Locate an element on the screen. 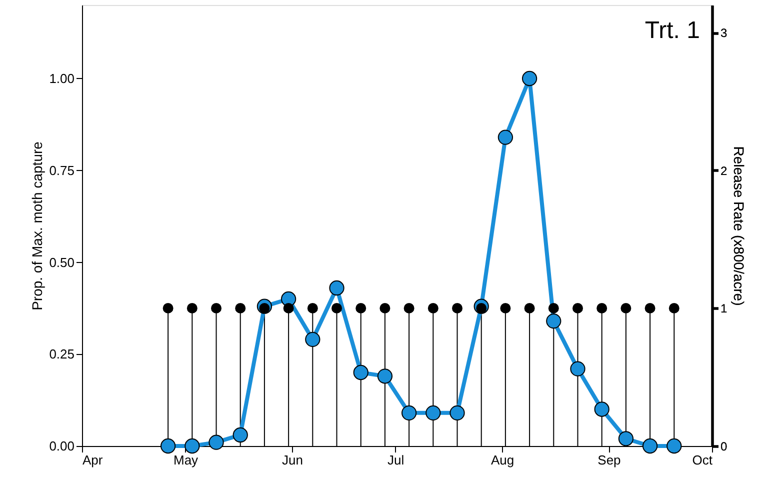  annotation: Trt. 1 is located at coordinates (672, 30).